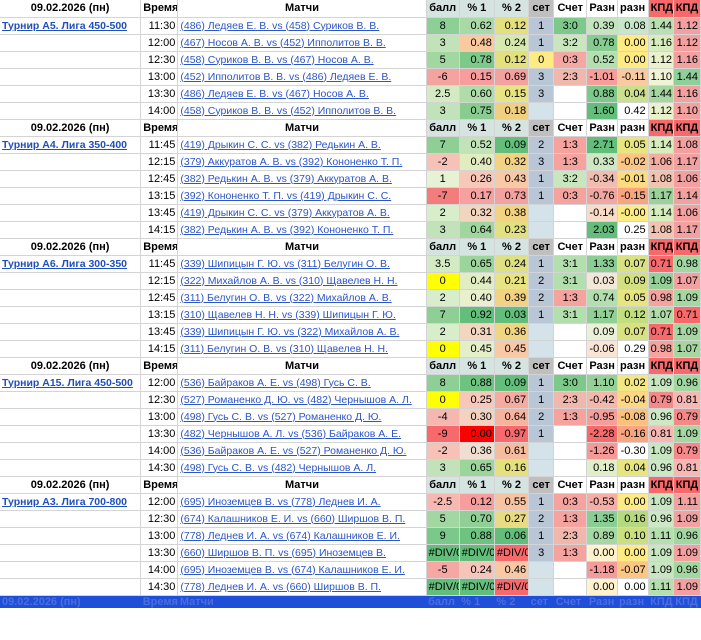 The height and width of the screenshot is (640, 701). What do you see at coordinates (71, 264) in the screenshot?
I see `tournament-link: Турнир А6. Лига 300-350` at bounding box center [71, 264].